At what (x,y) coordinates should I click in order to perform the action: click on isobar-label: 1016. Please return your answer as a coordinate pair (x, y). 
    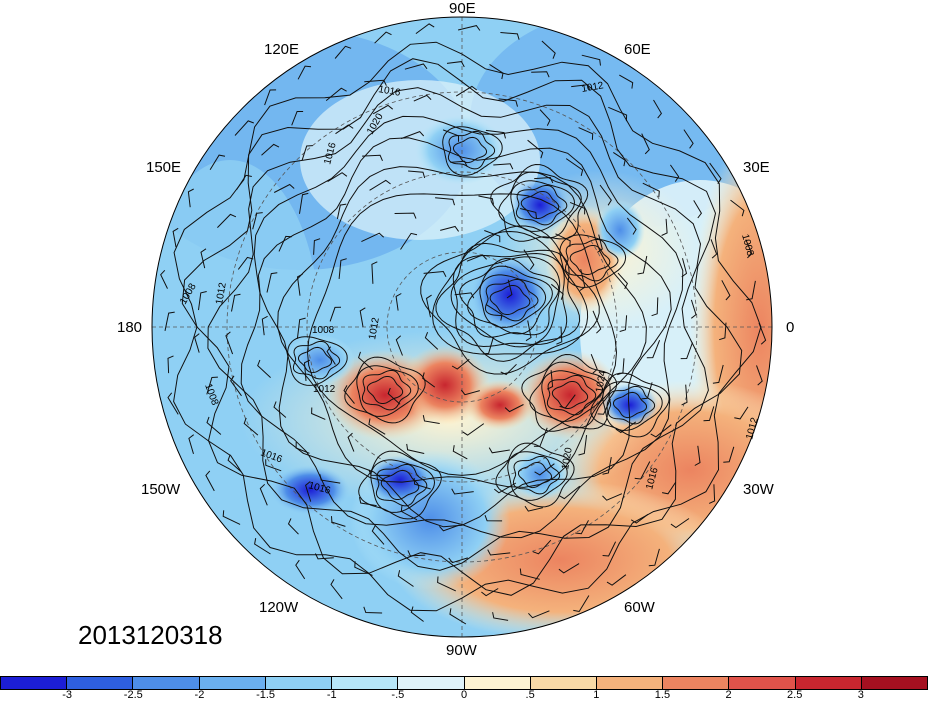
    Looking at the image, I should click on (389, 91).